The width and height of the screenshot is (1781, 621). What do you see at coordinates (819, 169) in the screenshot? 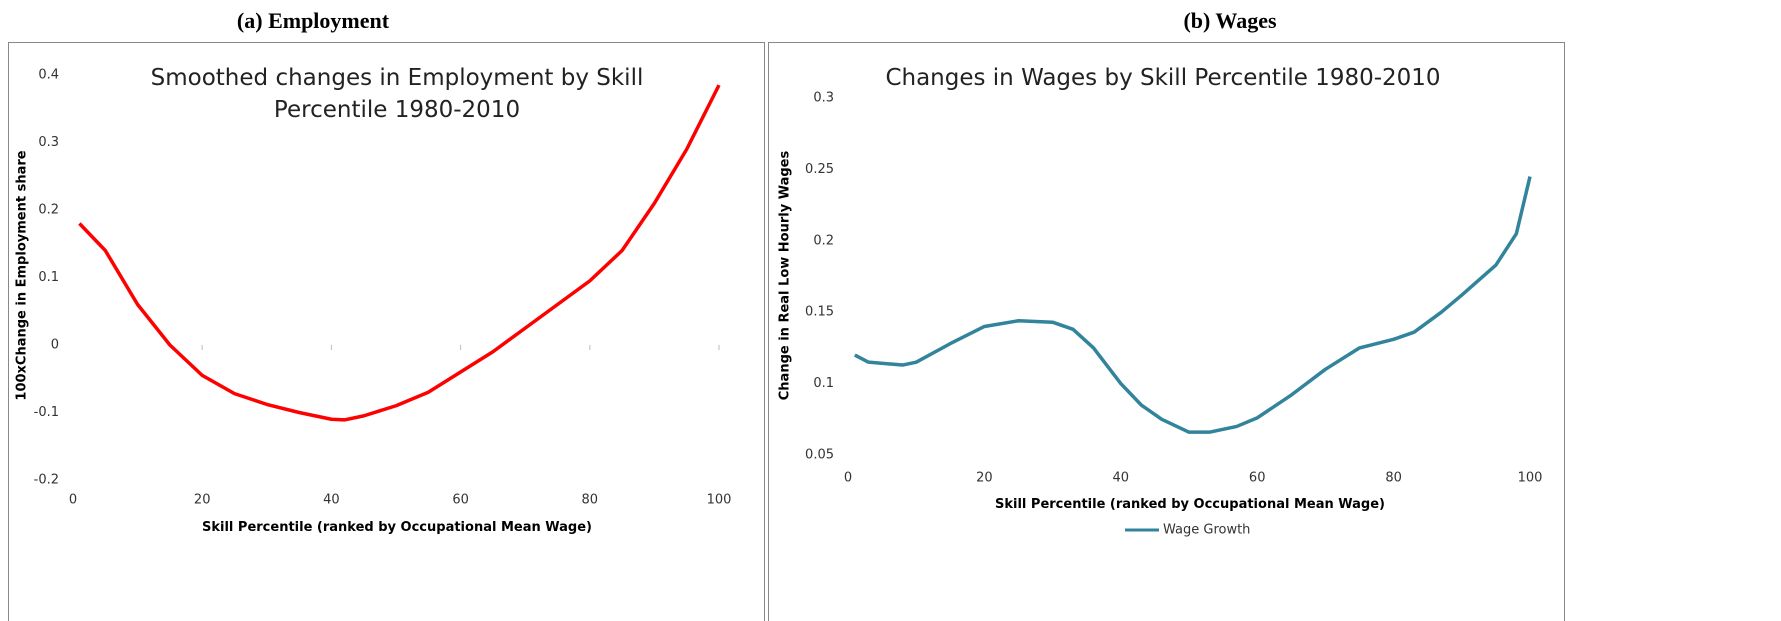
I see `y-tick-label: 0.25` at bounding box center [819, 169].